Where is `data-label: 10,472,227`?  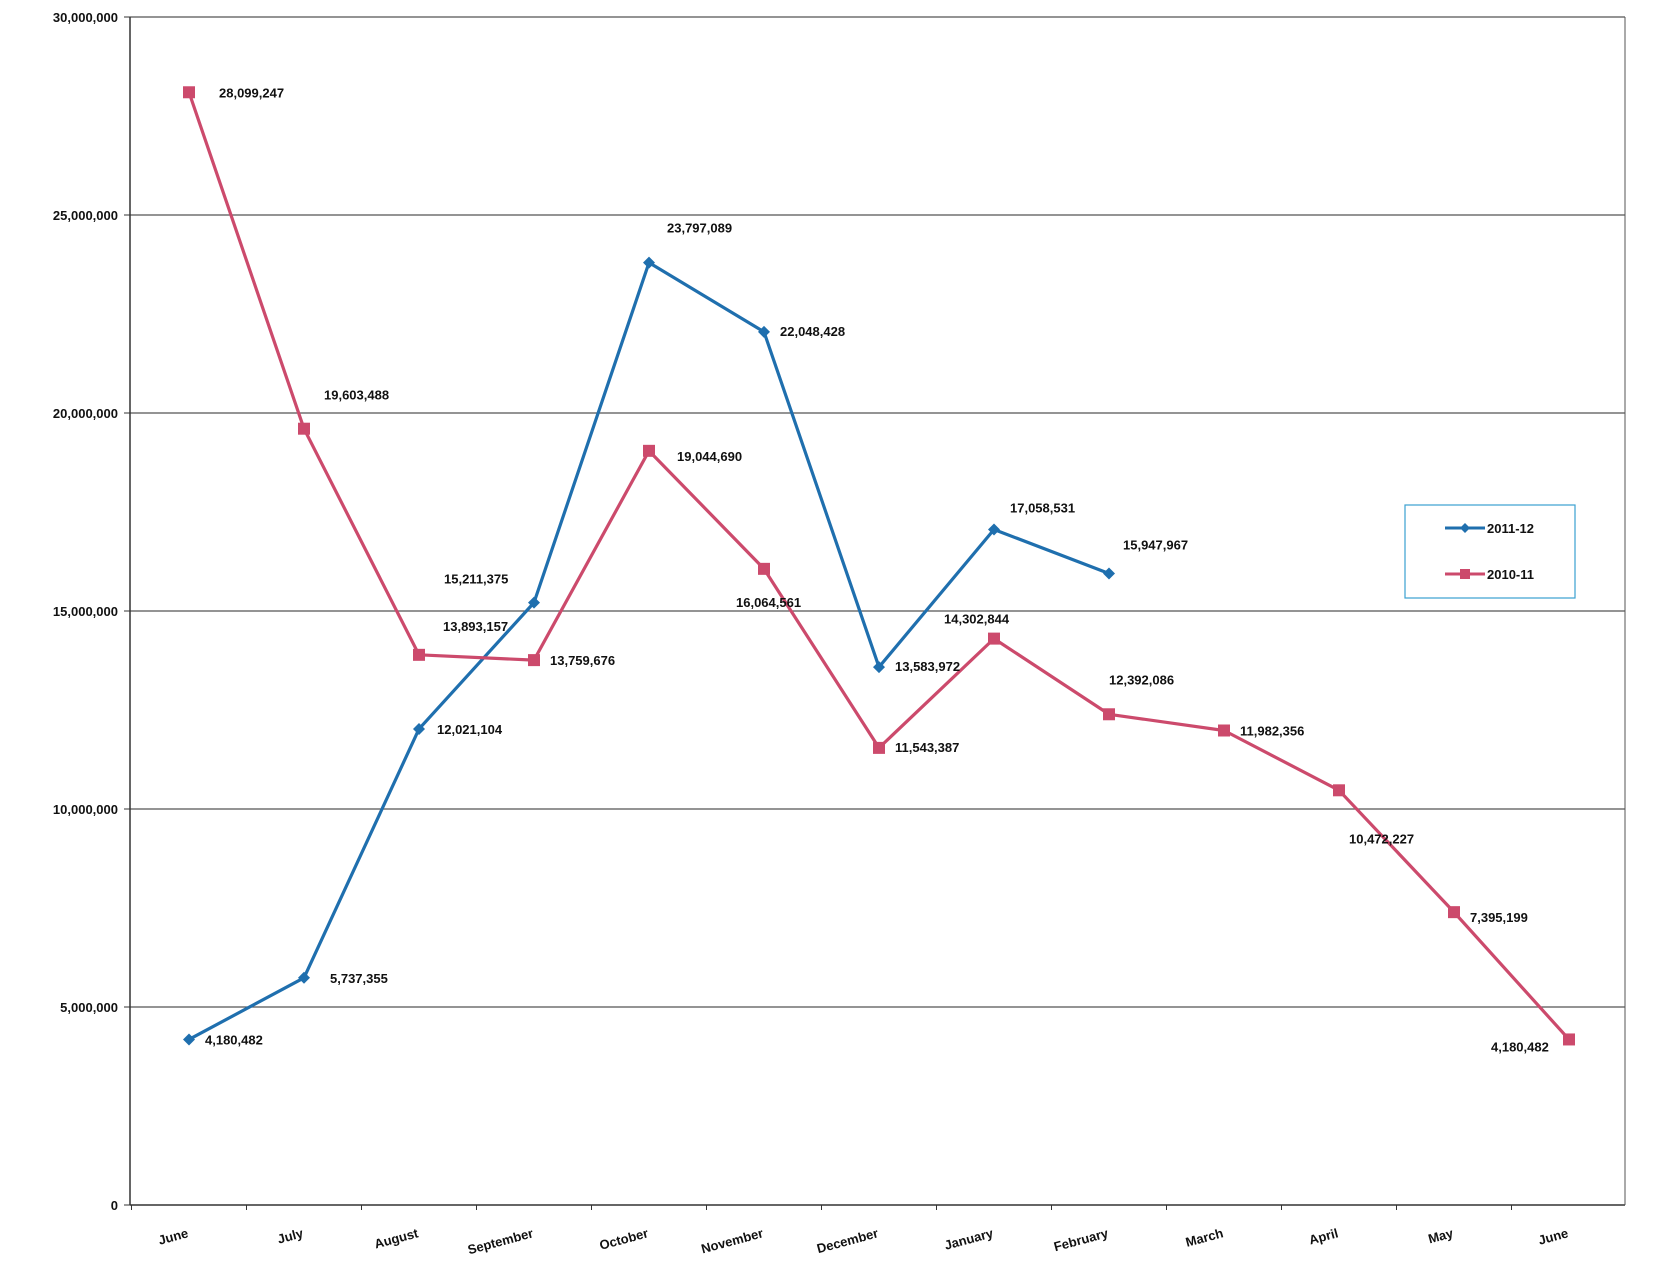
data-label: 10,472,227 is located at coordinates (1381, 838).